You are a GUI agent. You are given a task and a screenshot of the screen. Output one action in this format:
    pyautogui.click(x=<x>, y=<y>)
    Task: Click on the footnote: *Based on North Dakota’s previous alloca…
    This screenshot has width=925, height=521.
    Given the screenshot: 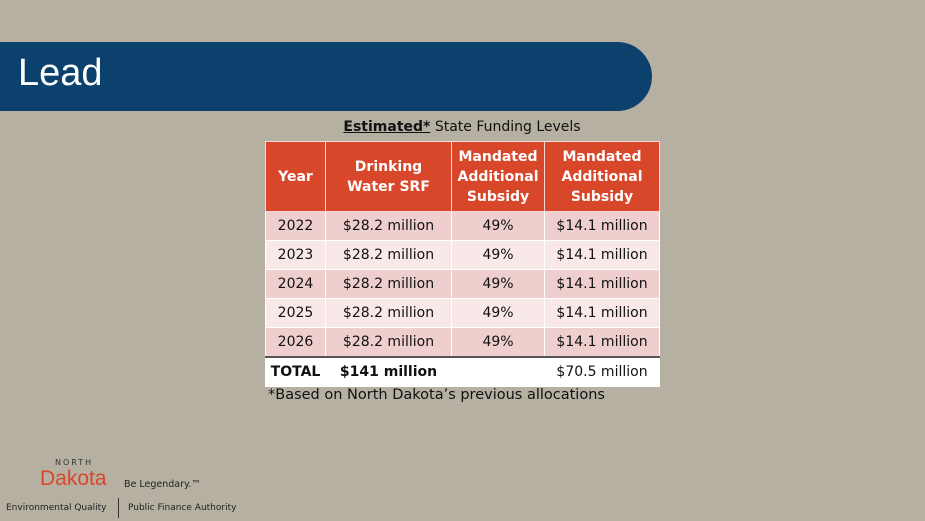 What is the action you would take?
    pyautogui.click(x=436, y=395)
    